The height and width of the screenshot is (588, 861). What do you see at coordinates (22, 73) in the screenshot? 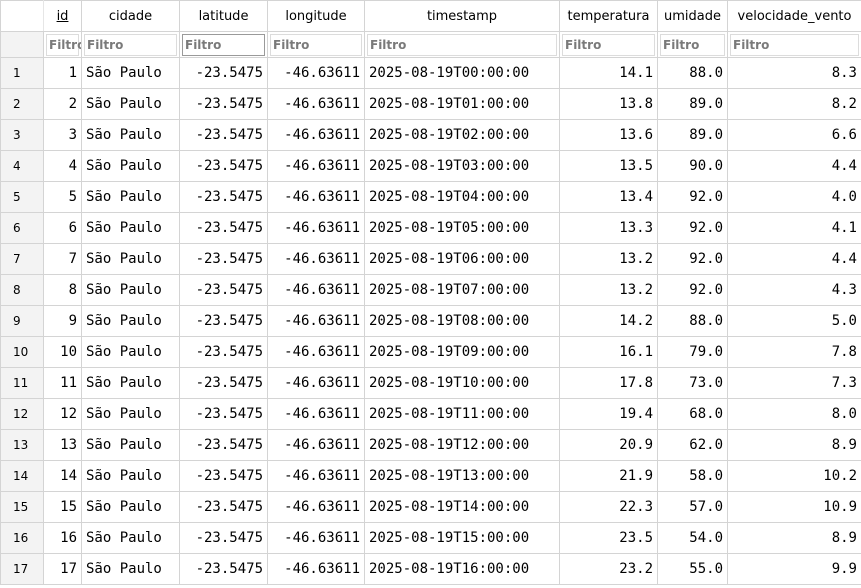
I see `row-number: 1` at bounding box center [22, 73].